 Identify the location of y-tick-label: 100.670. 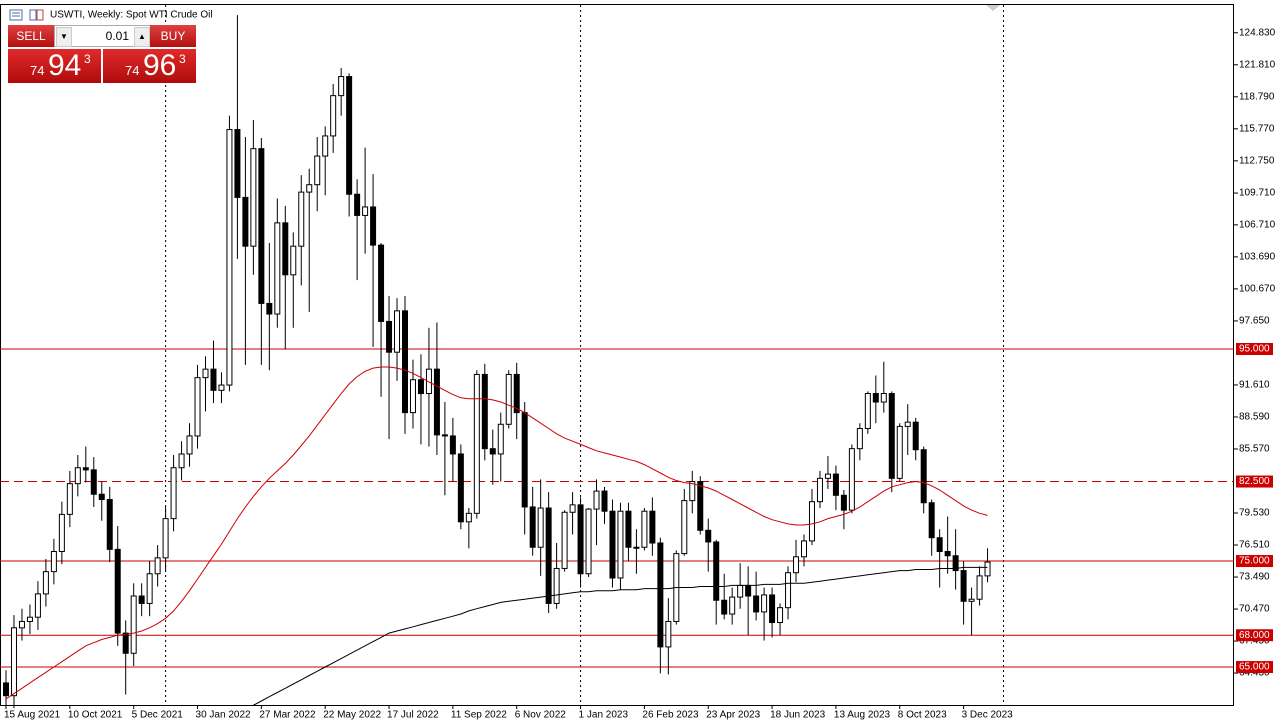
(1257, 289).